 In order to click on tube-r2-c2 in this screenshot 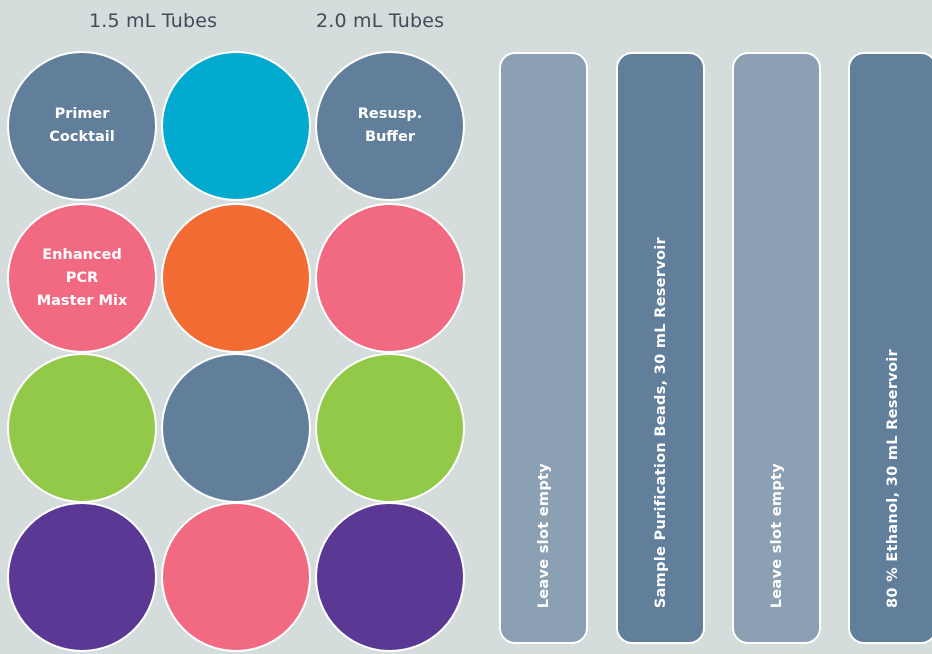, I will do `click(236, 278)`.